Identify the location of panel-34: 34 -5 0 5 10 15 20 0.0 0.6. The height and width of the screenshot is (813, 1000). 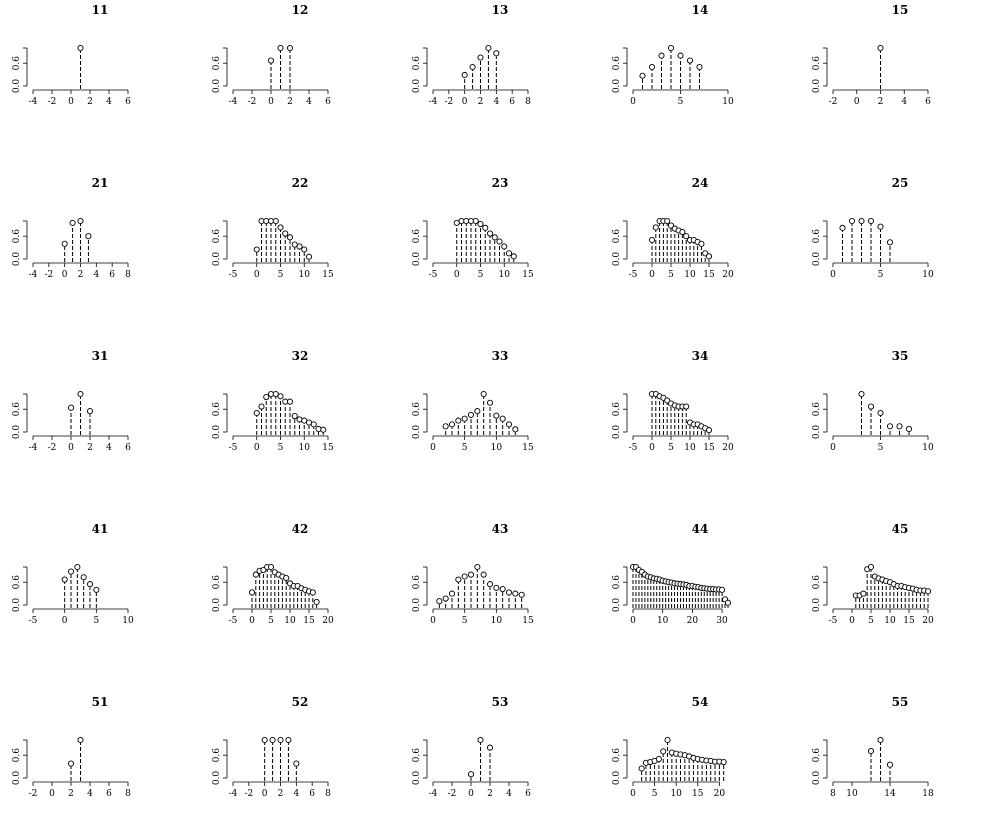
(673, 401).